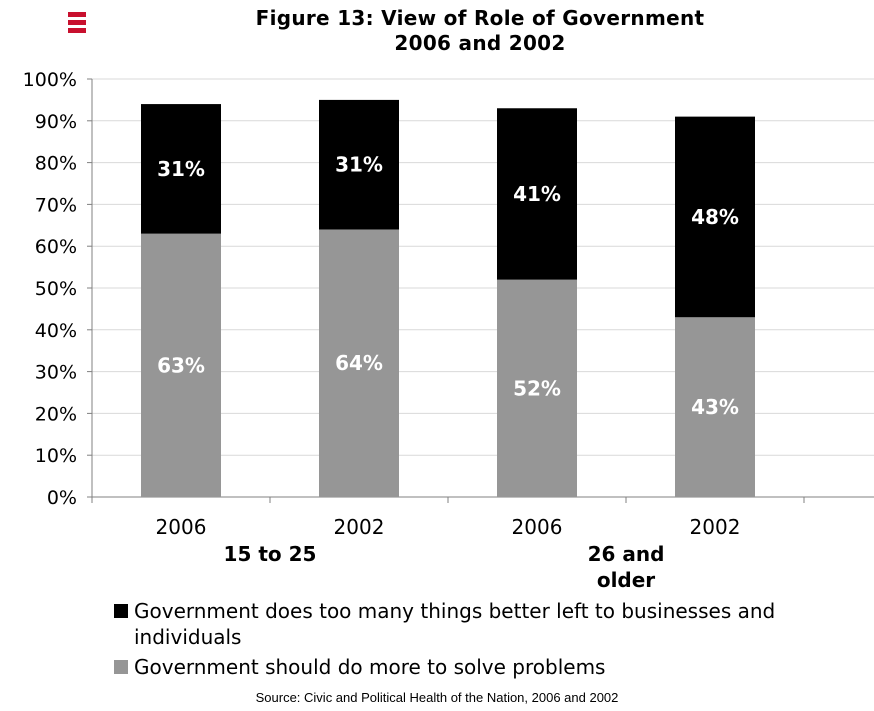 This screenshot has width=874, height=711. I want to click on data-label: 41%, so click(537, 194).